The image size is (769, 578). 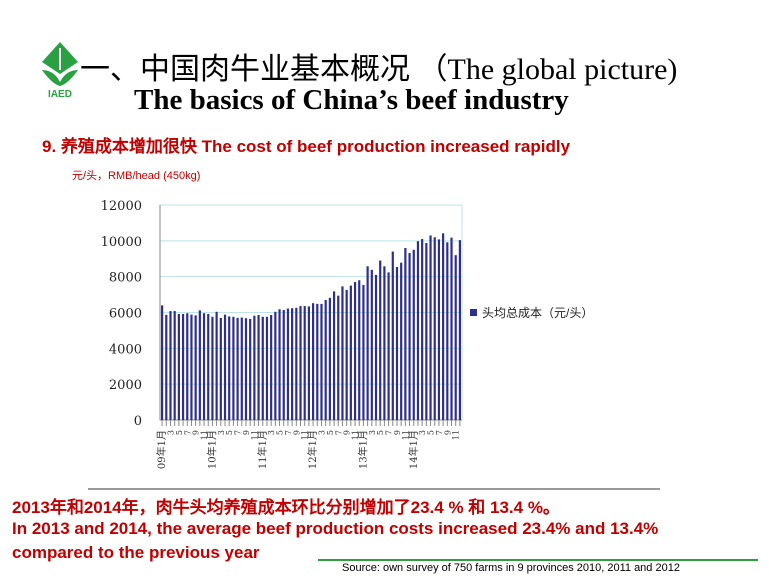 What do you see at coordinates (379, 69) in the screenshot?
I see `title-cn: 一、中国肉牛业基本概况 （The global picture)` at bounding box center [379, 69].